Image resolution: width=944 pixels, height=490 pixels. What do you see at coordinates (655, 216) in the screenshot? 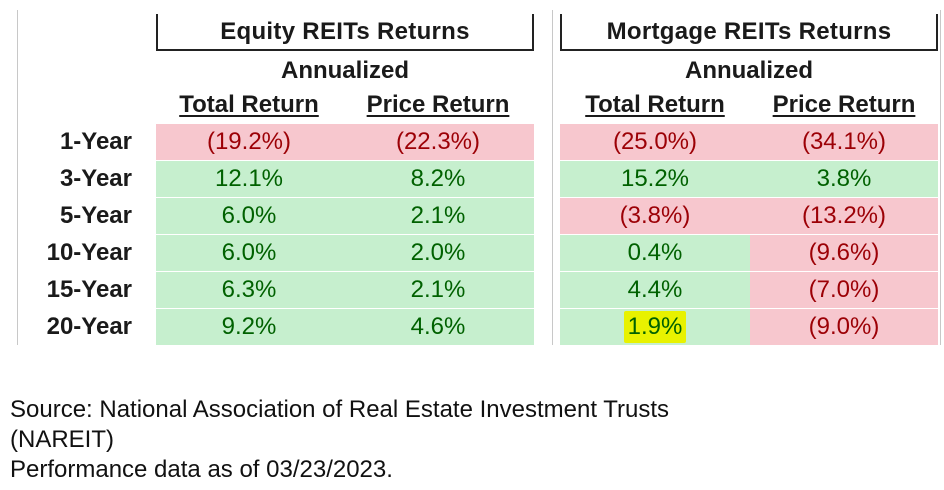
I see `mortgage-total-cell: (3.8%)` at bounding box center [655, 216].